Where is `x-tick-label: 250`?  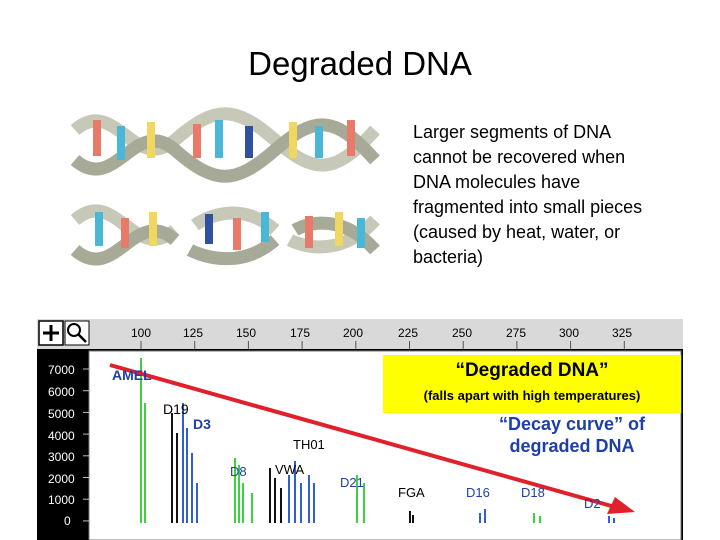
x-tick-label: 250 is located at coordinates (462, 333).